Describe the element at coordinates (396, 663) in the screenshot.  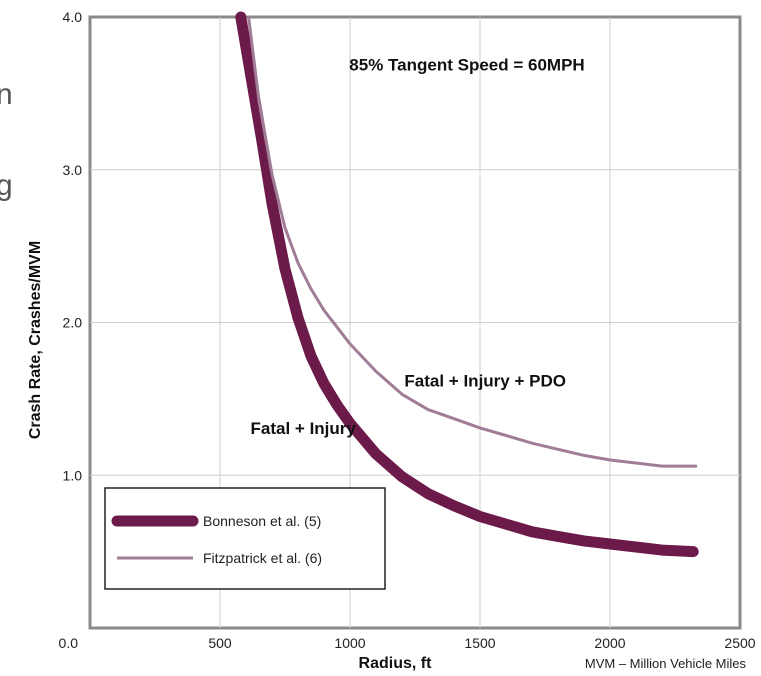
I see `x-axis-title: Radius, ft` at that location.